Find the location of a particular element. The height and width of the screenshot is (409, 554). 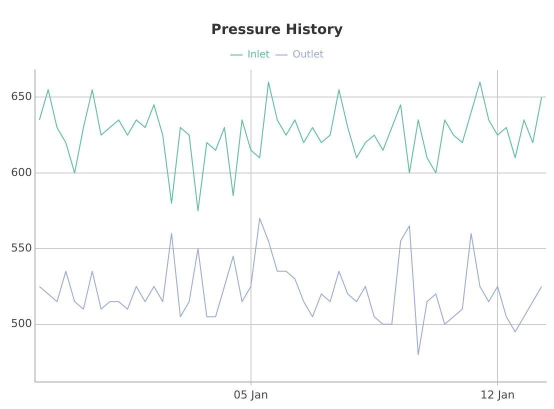

legend-label: Outlet is located at coordinates (308, 55).